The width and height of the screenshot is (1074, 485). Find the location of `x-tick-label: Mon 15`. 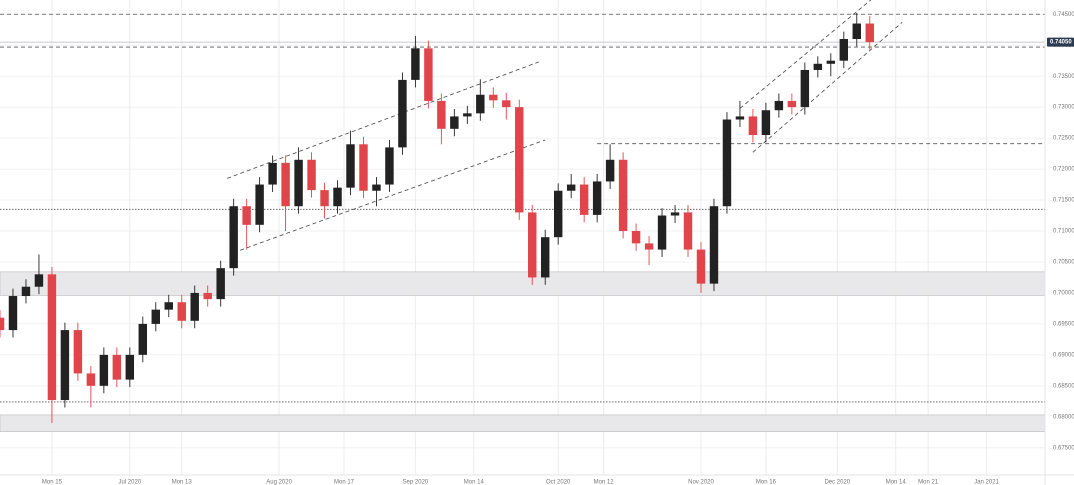

x-tick-label: Mon 15 is located at coordinates (52, 482).